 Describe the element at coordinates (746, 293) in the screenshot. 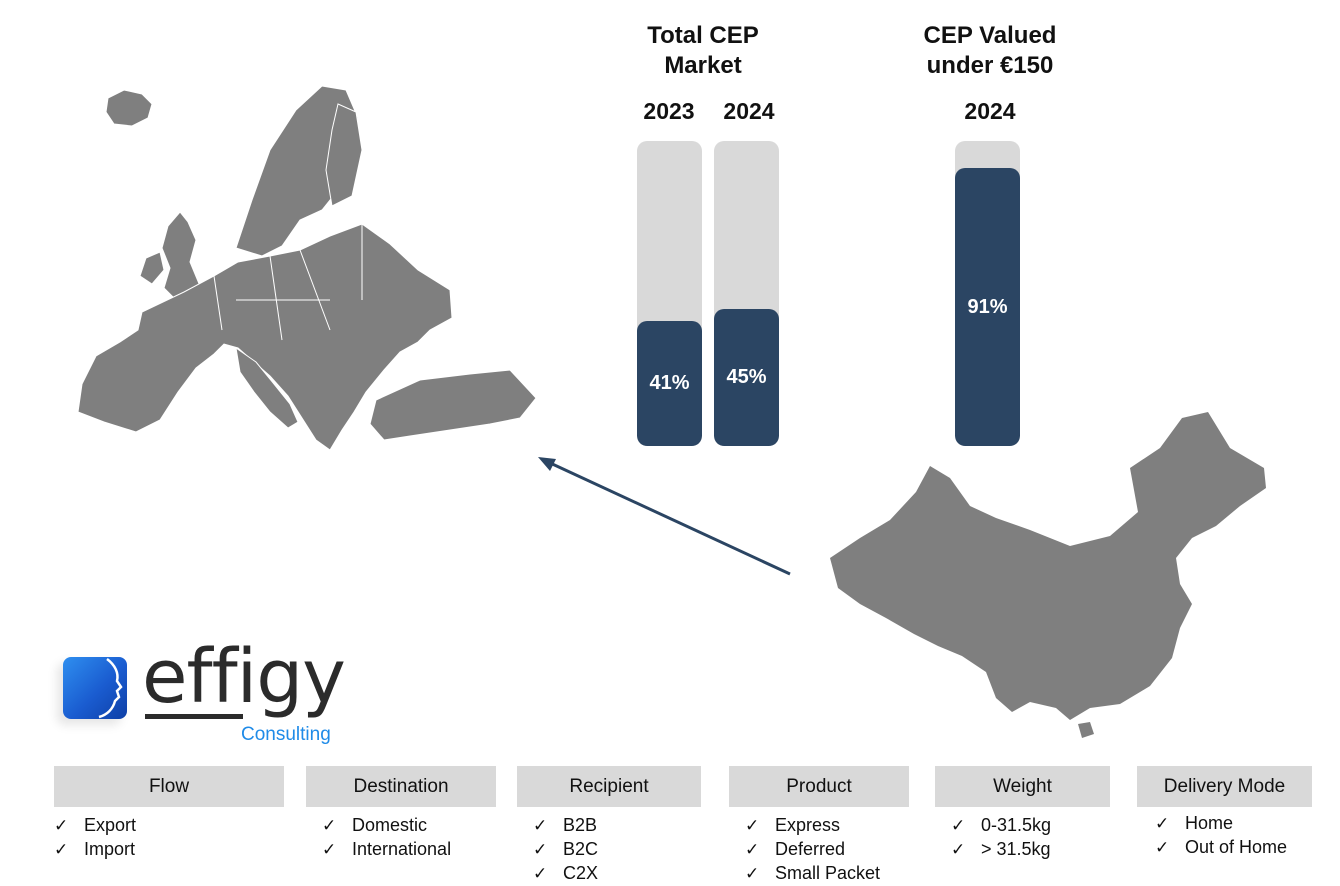

I see `bar-track-2024: 45%` at that location.